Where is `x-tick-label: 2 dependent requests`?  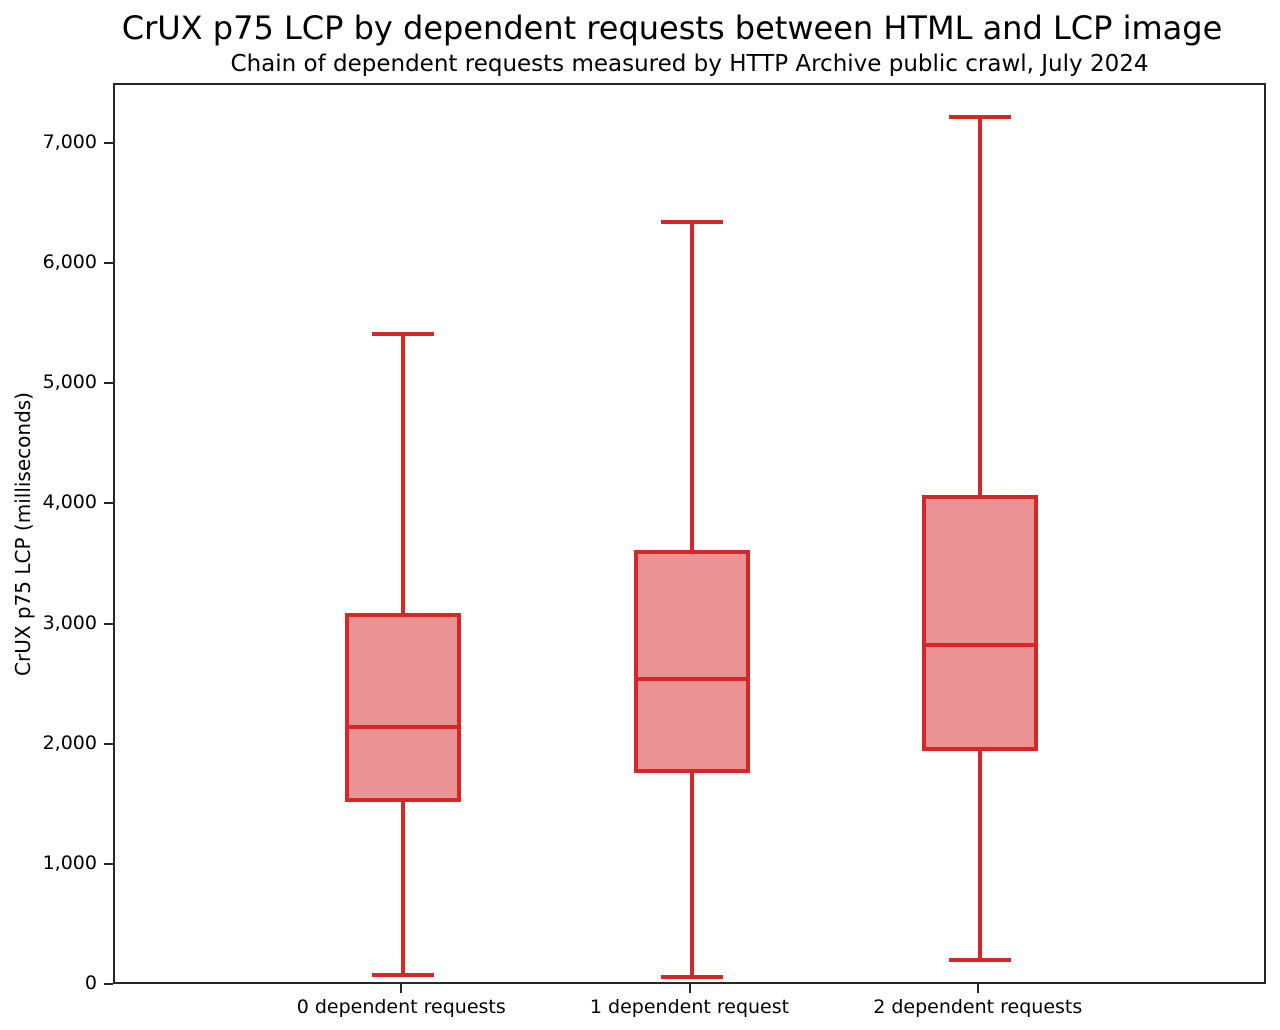 x-tick-label: 2 dependent requests is located at coordinates (978, 1007).